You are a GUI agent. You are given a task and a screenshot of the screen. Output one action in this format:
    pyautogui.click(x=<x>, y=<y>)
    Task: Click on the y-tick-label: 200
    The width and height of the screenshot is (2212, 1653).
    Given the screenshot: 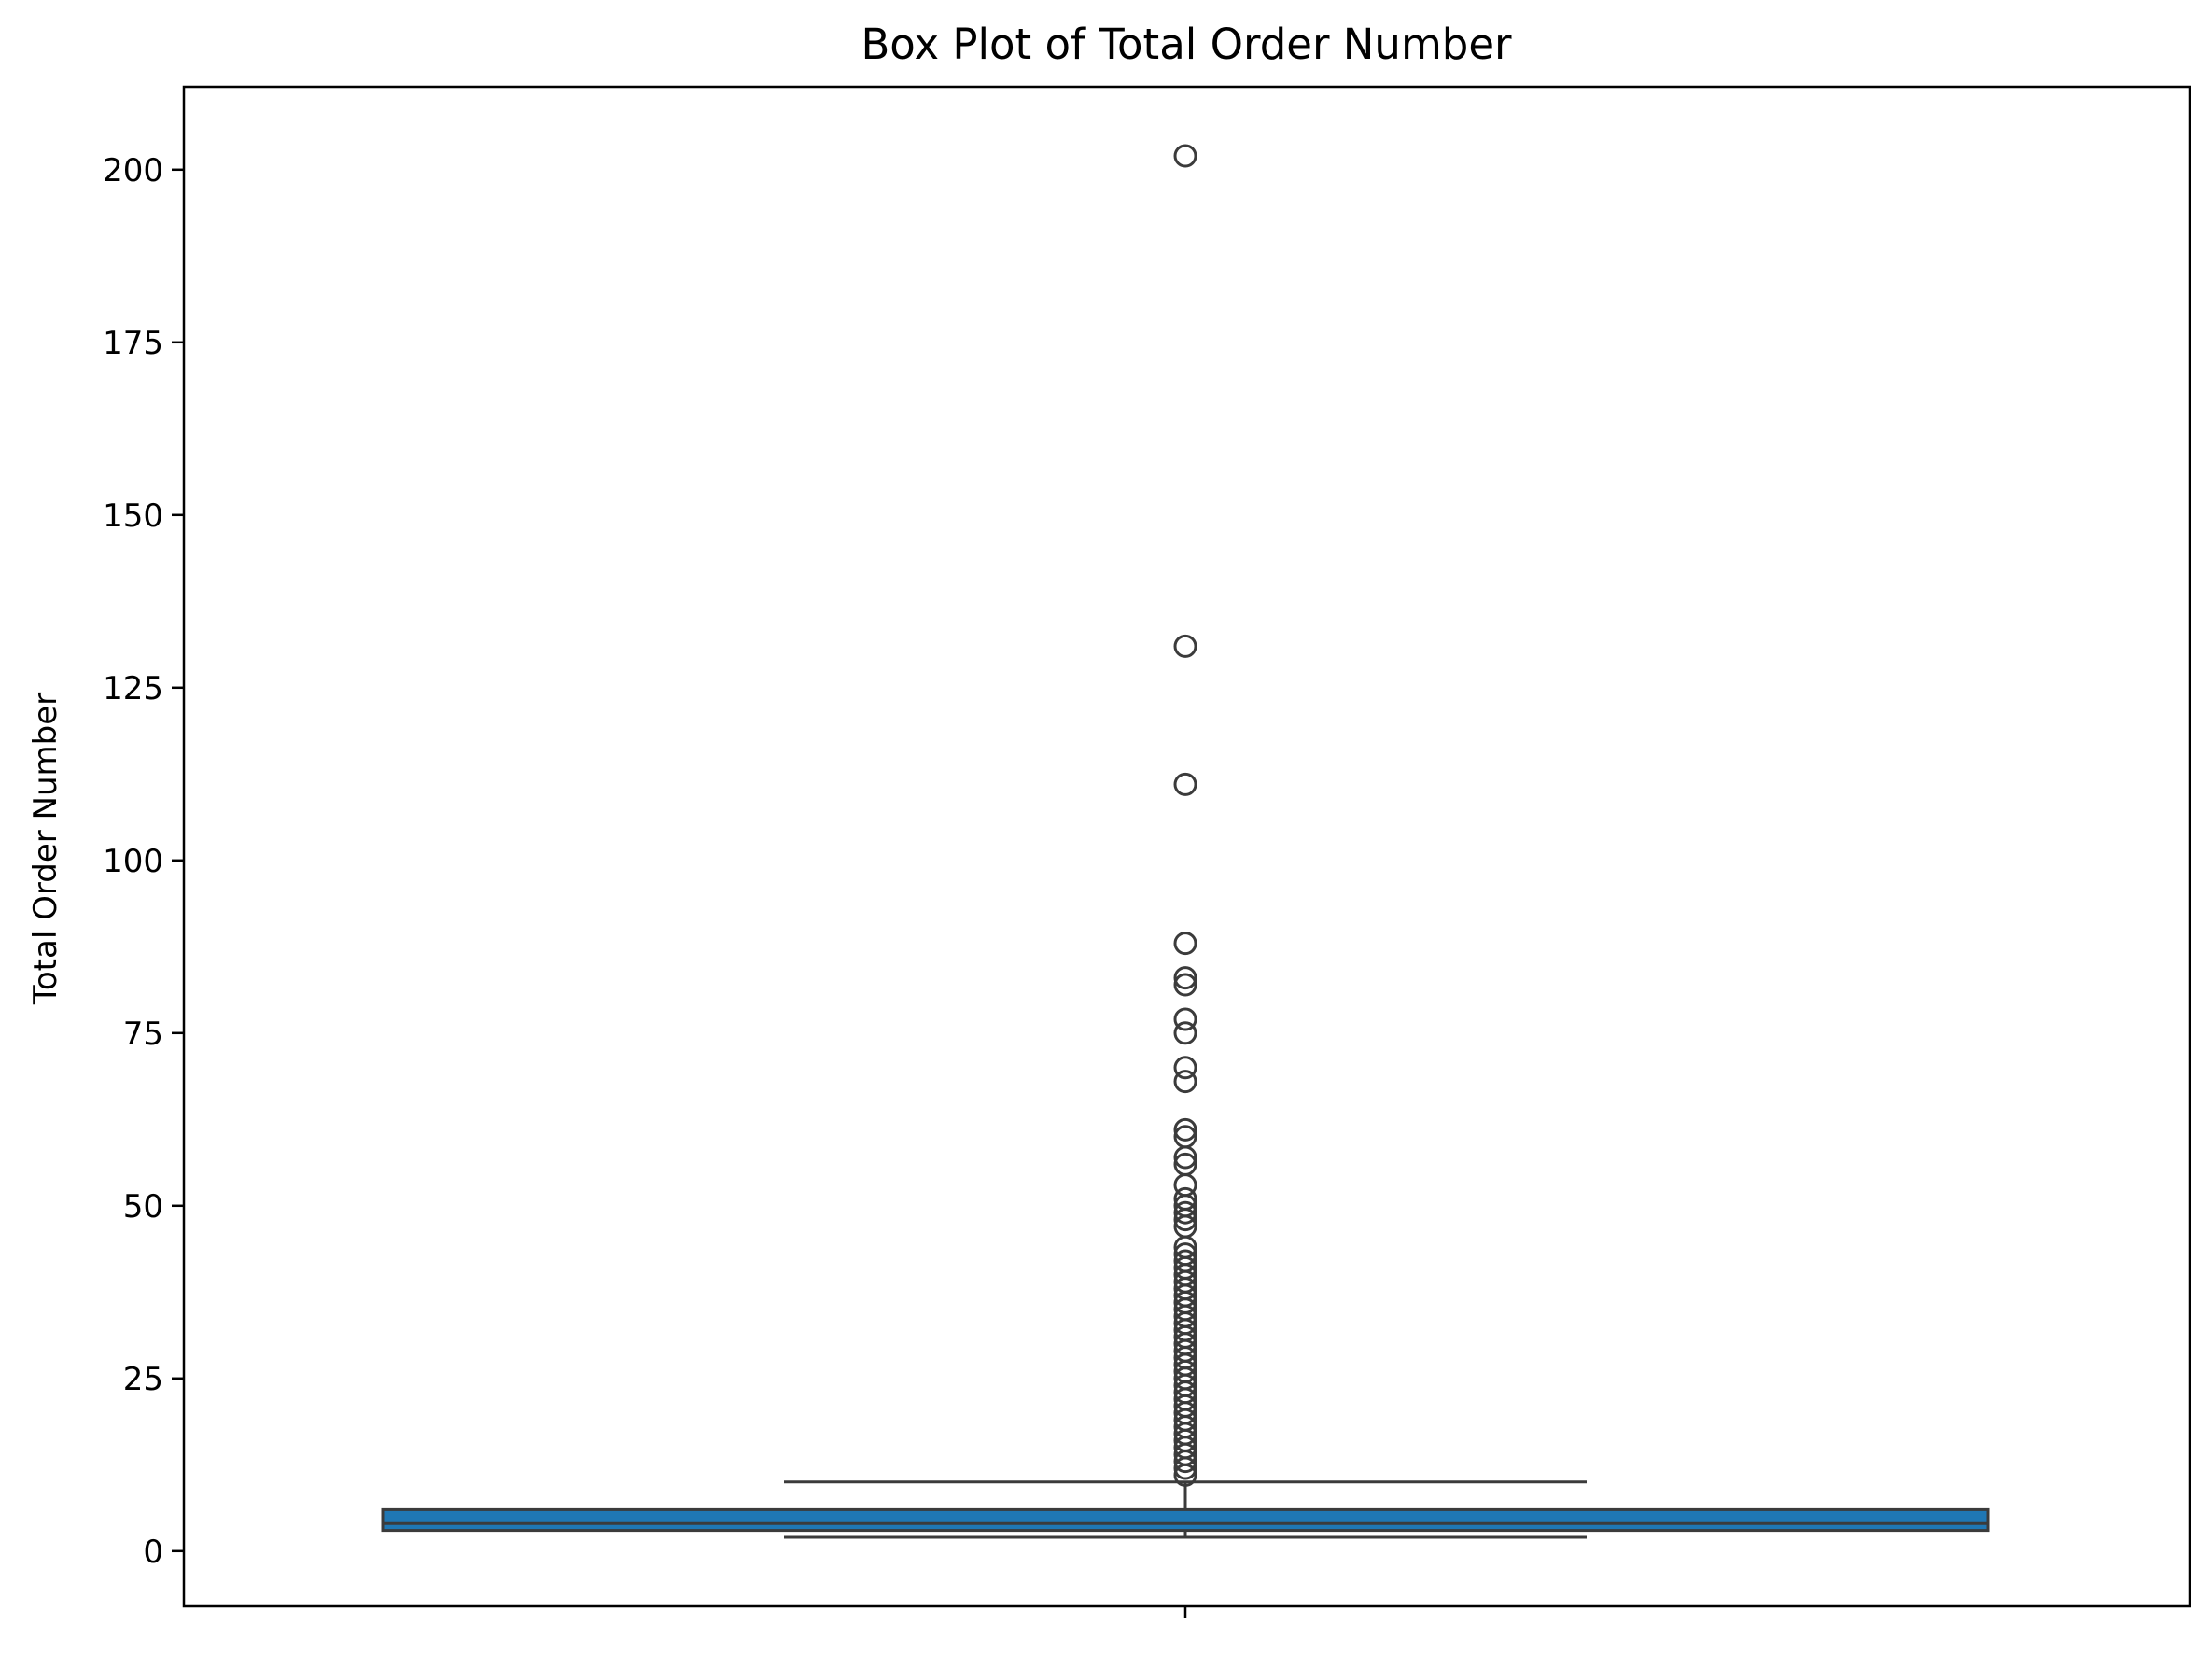 What is the action you would take?
    pyautogui.click(x=133, y=171)
    